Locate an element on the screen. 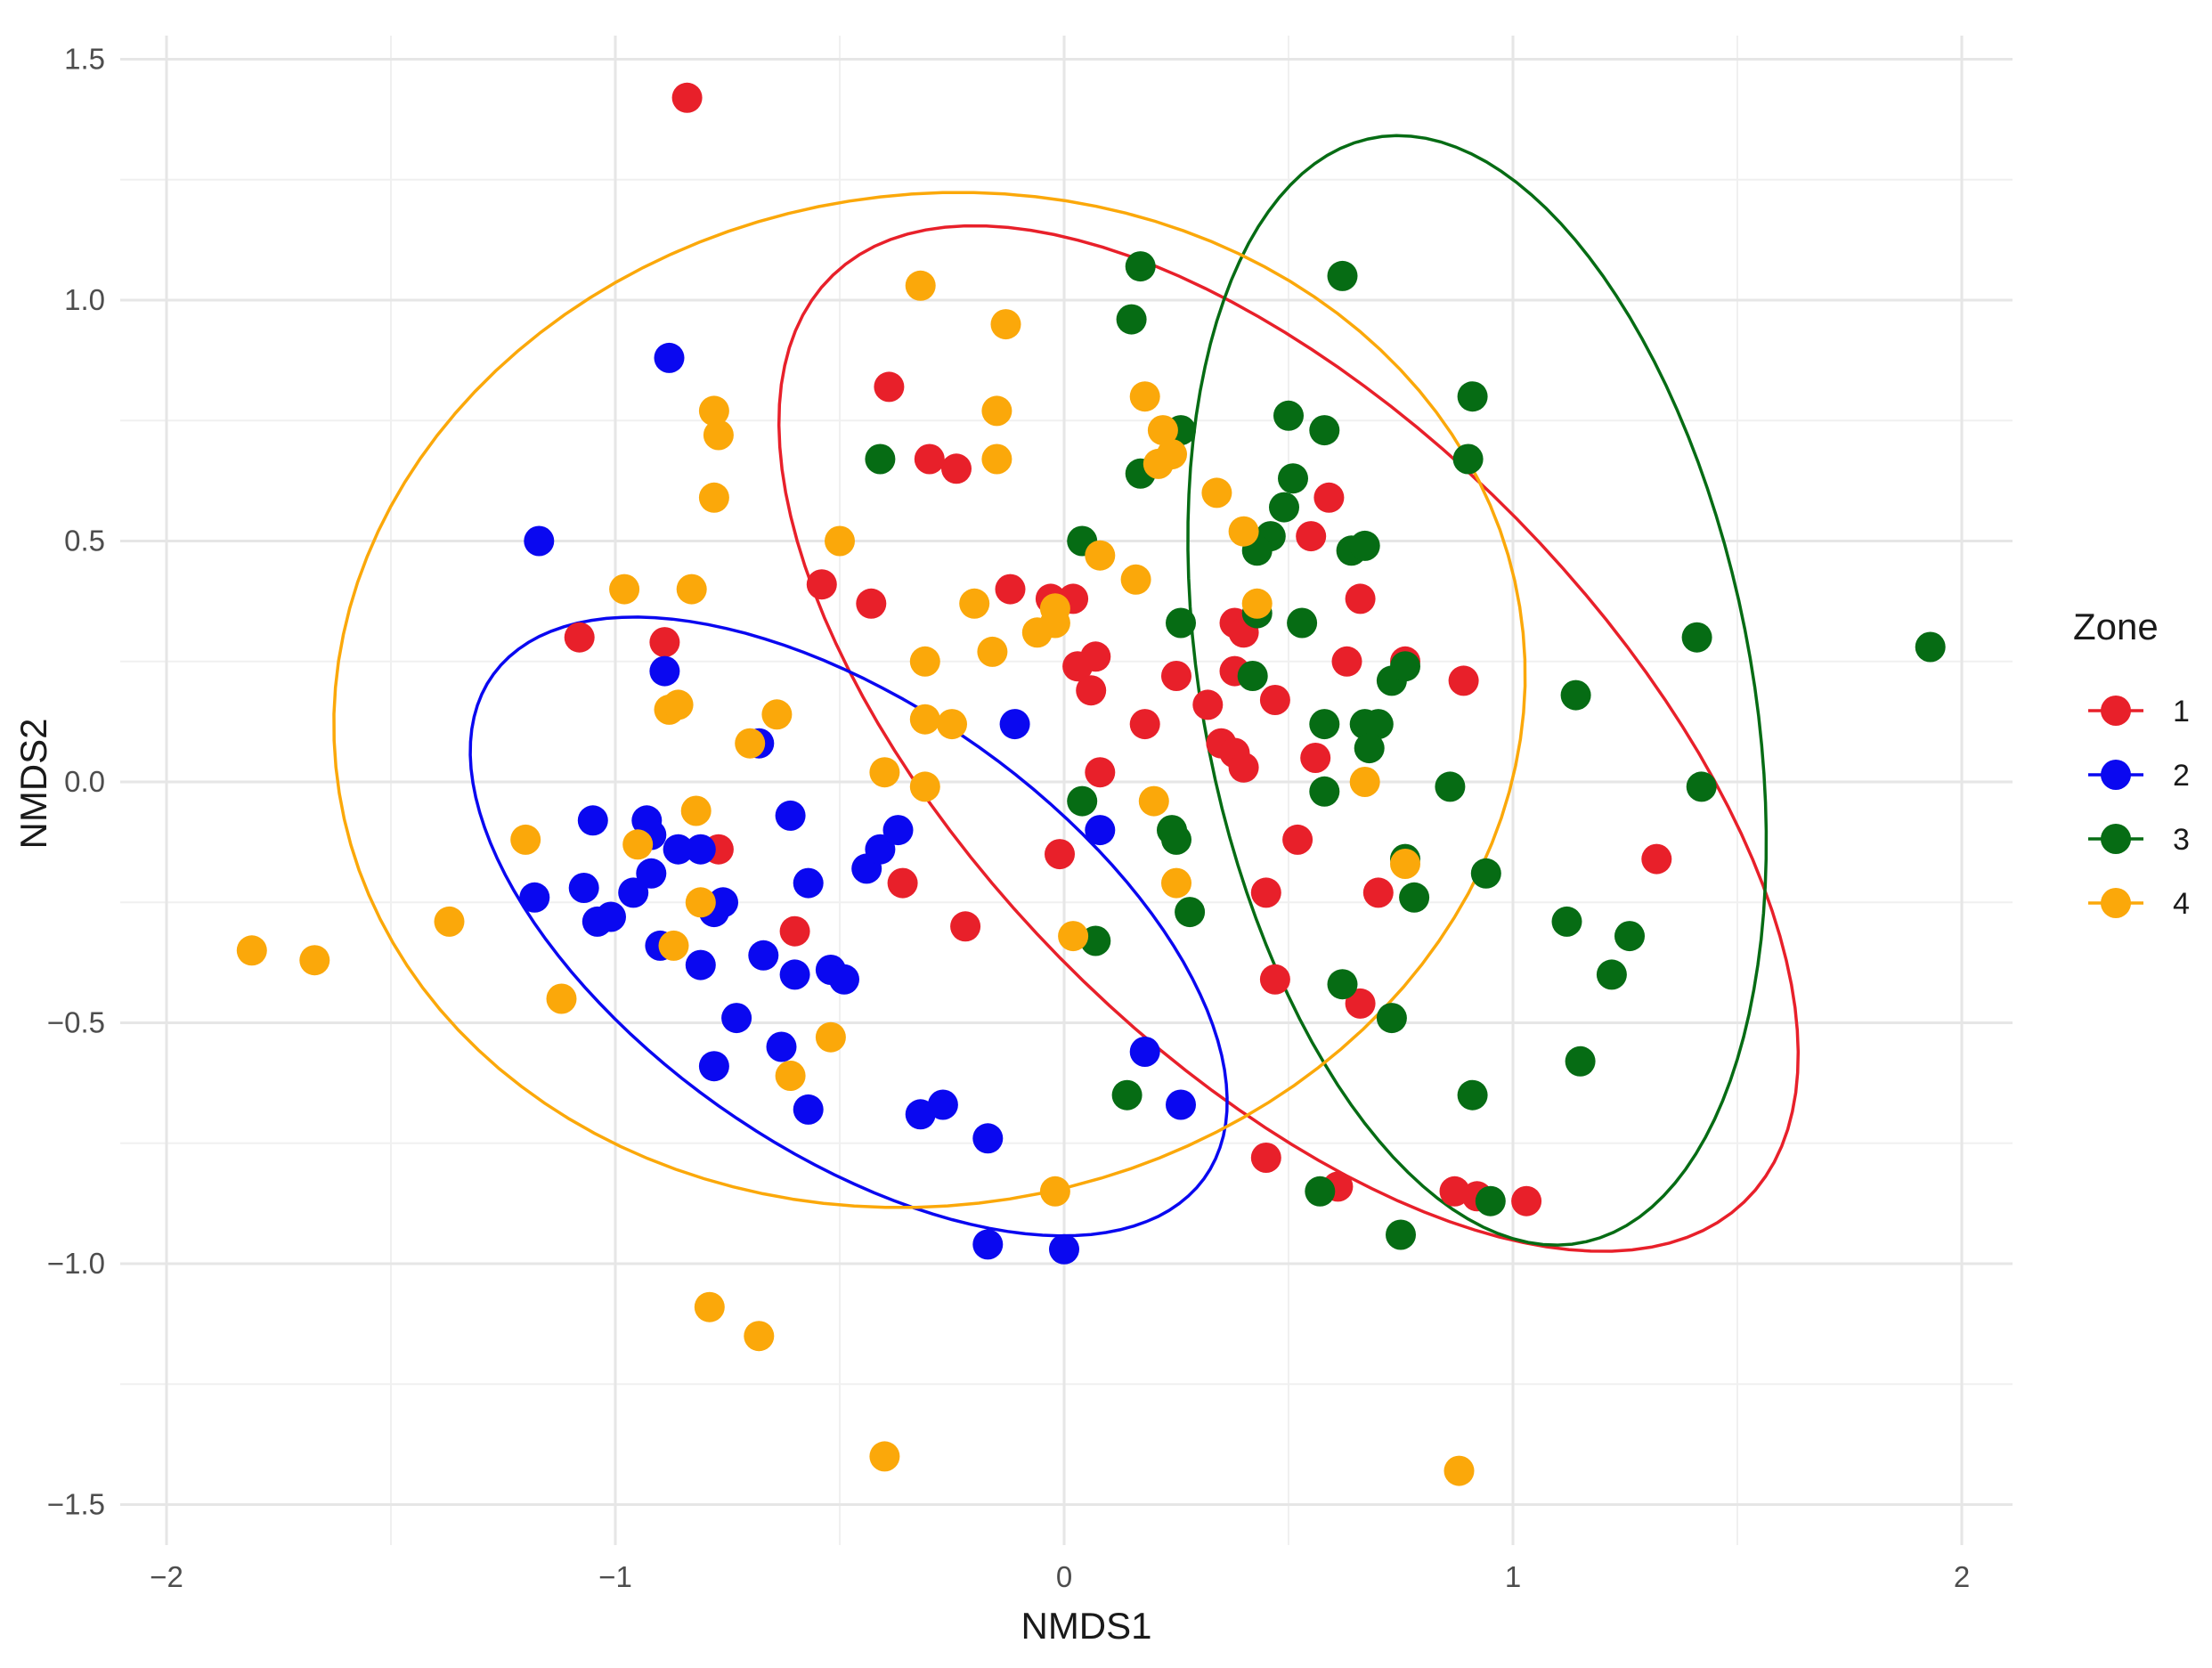 This screenshot has width=2212, height=1668. legend-items: 1 2 3 4 is located at coordinates (2139, 808).